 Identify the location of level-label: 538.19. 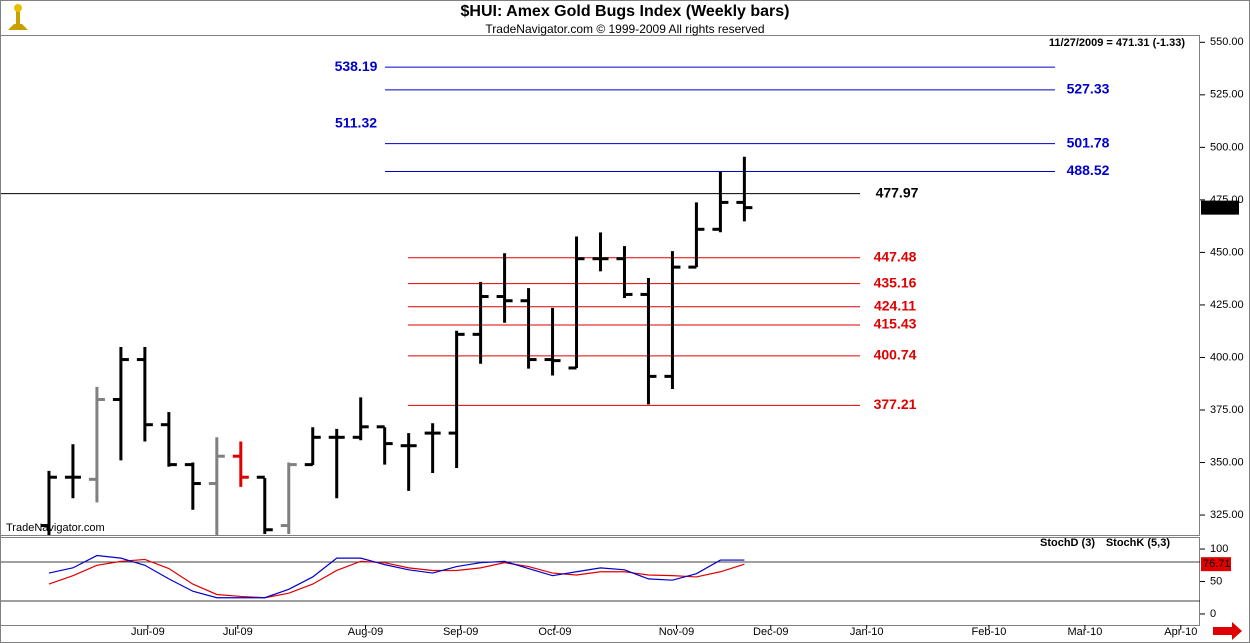
(356, 66).